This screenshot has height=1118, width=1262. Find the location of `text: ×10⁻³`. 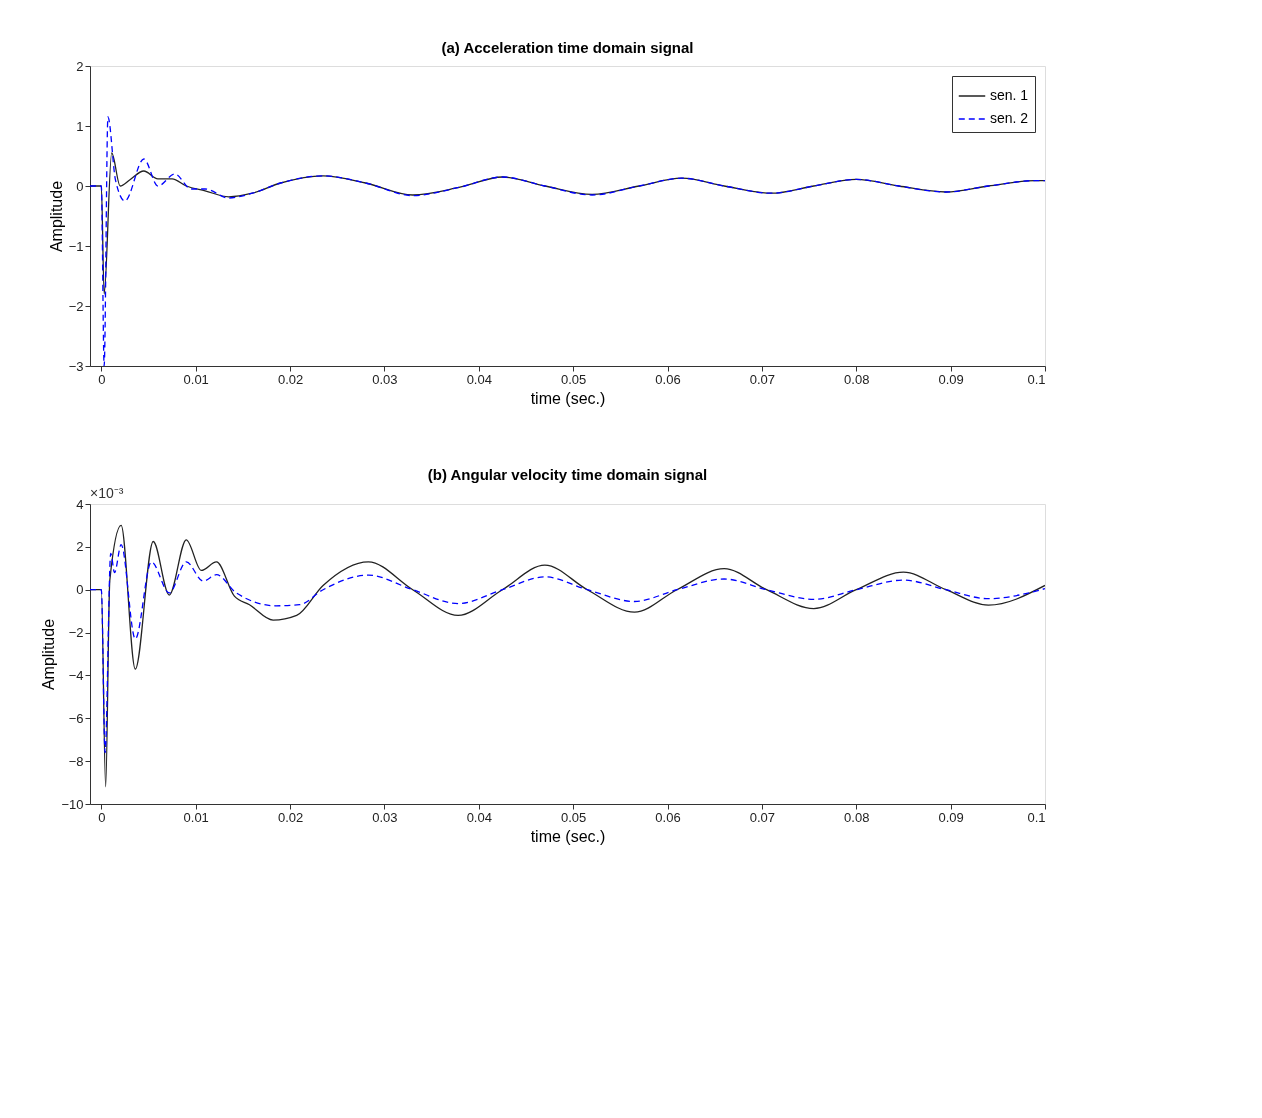

text: ×10⁻³ is located at coordinates (107, 493).